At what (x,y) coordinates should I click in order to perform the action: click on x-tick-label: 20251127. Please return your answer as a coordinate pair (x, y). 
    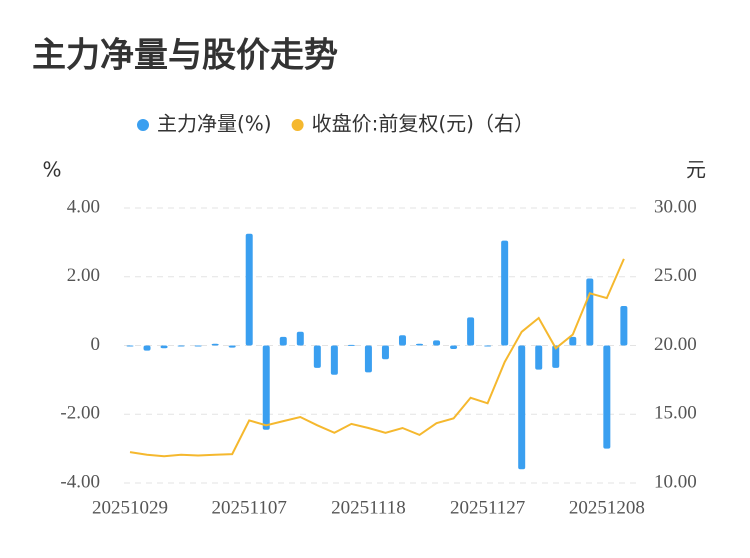
    Looking at the image, I should click on (487, 507).